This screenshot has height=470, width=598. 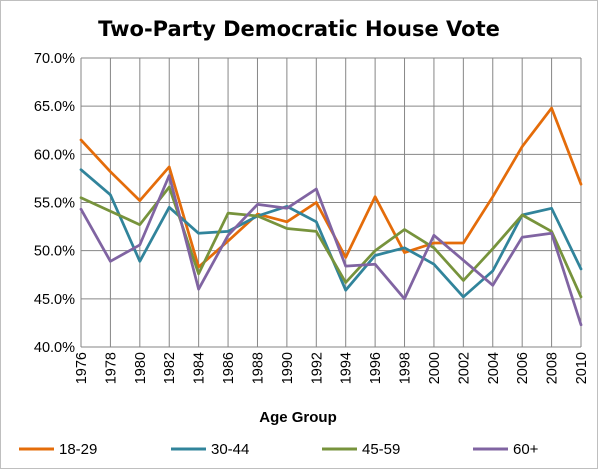 I want to click on x-tick-label: 2004, so click(x=494, y=368).